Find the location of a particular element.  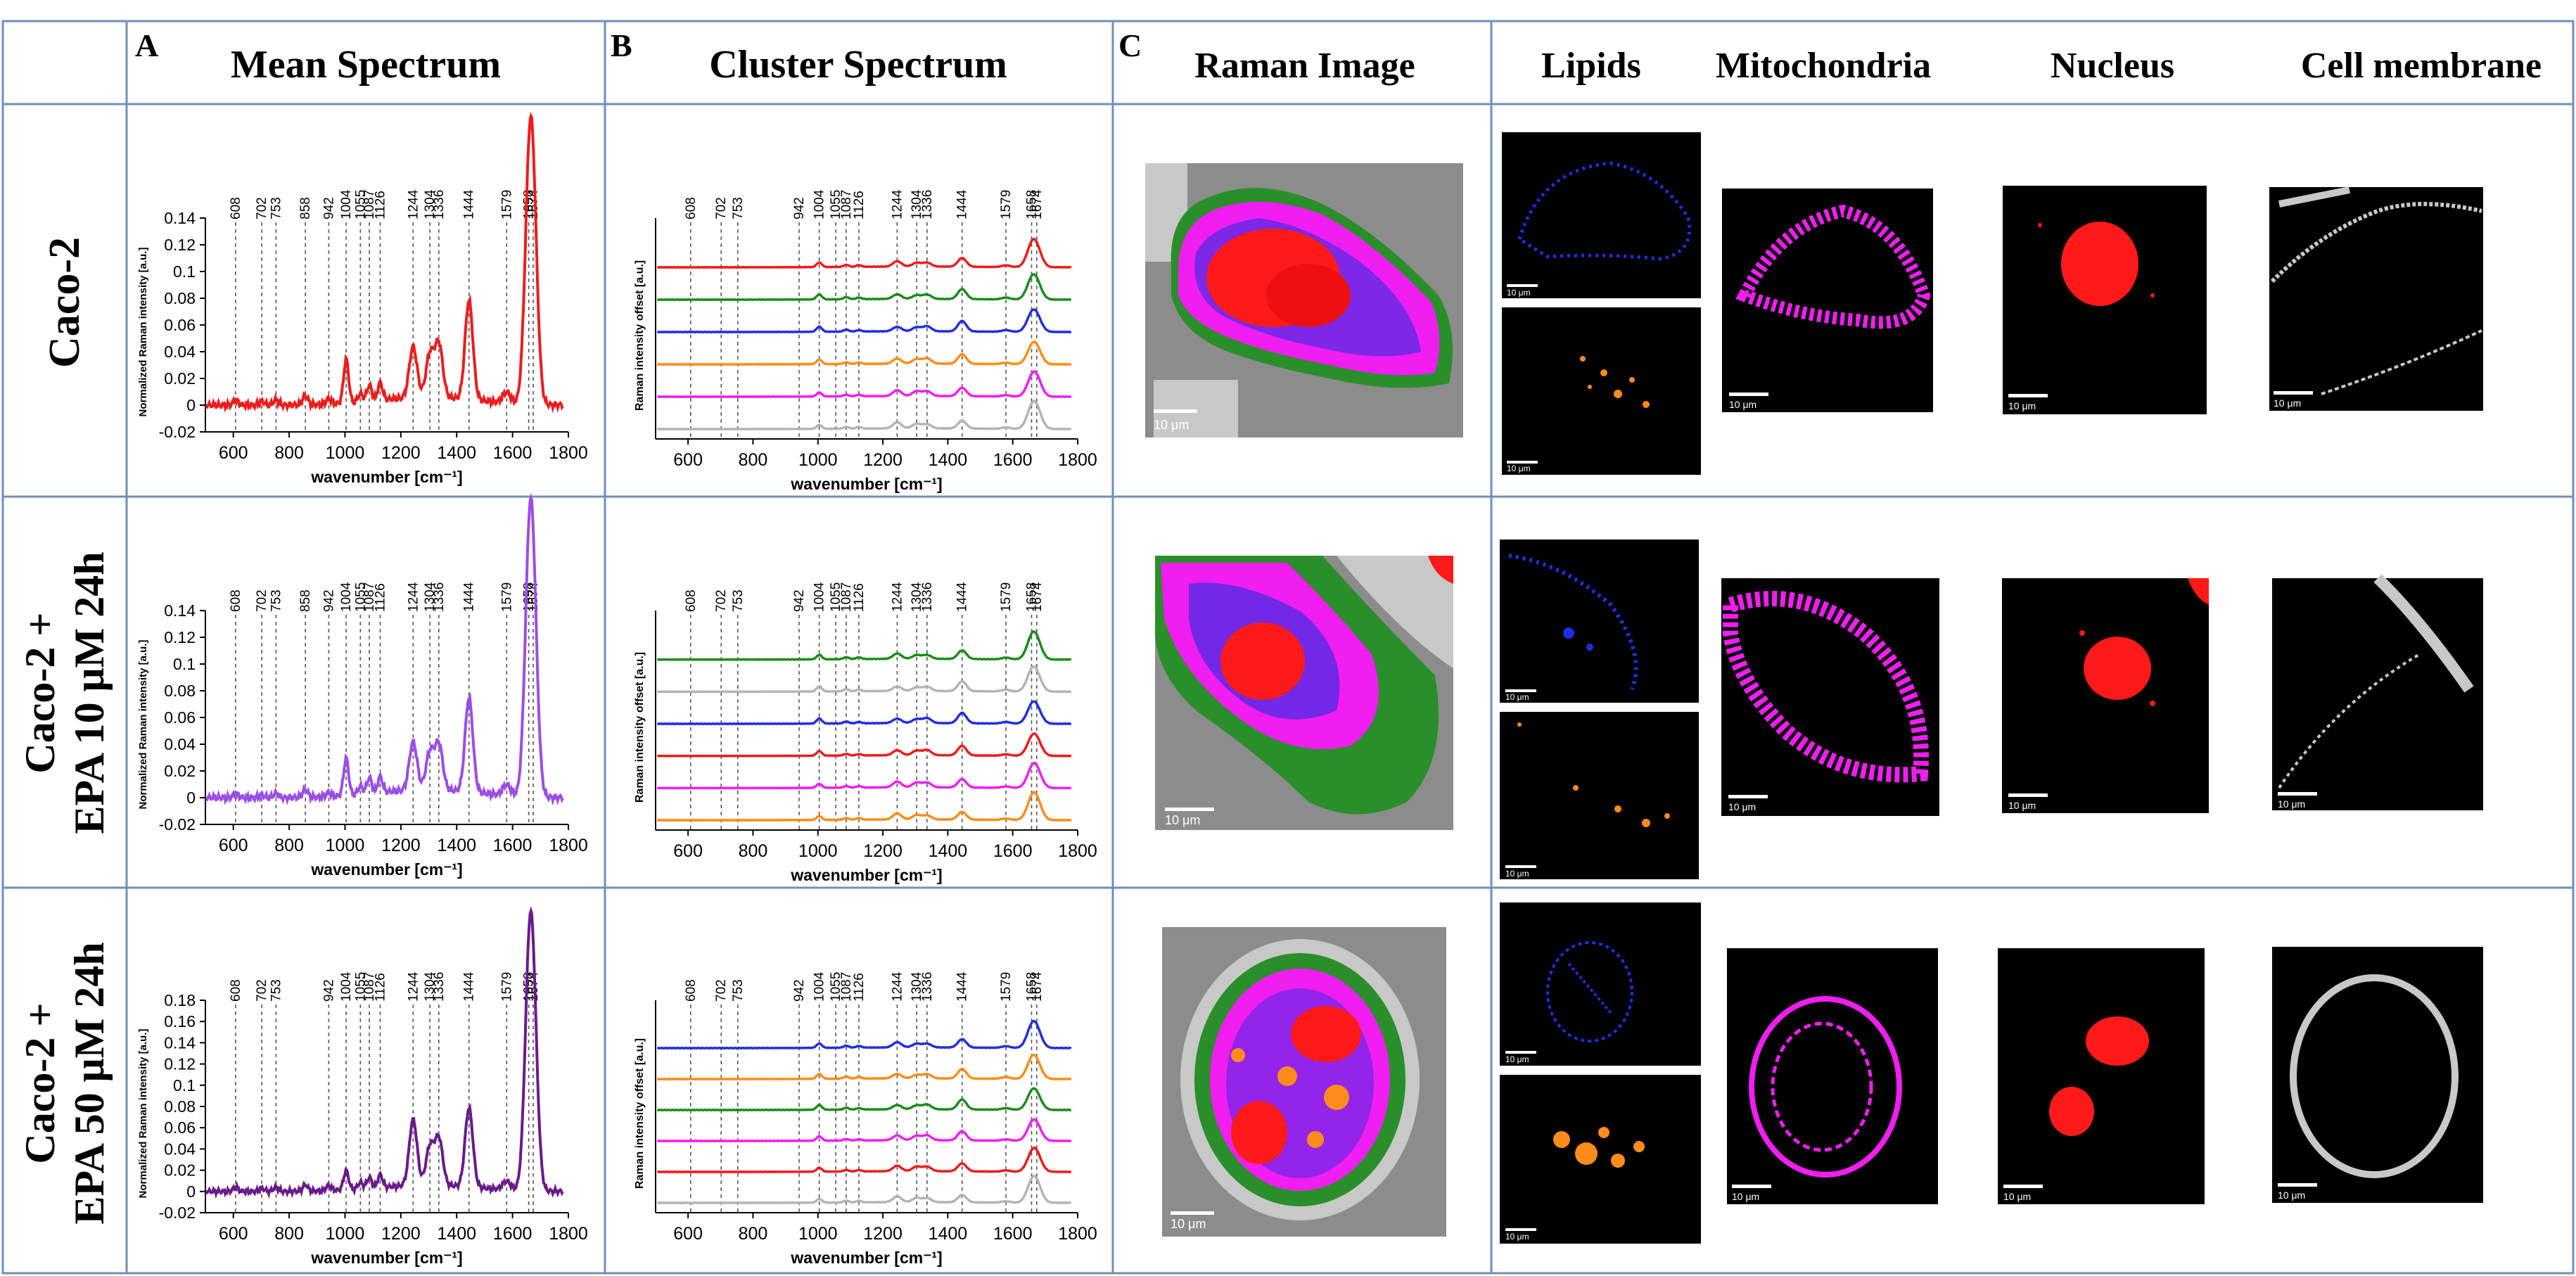

lipids-blue-caco2: 10 μm is located at coordinates (1601, 215).